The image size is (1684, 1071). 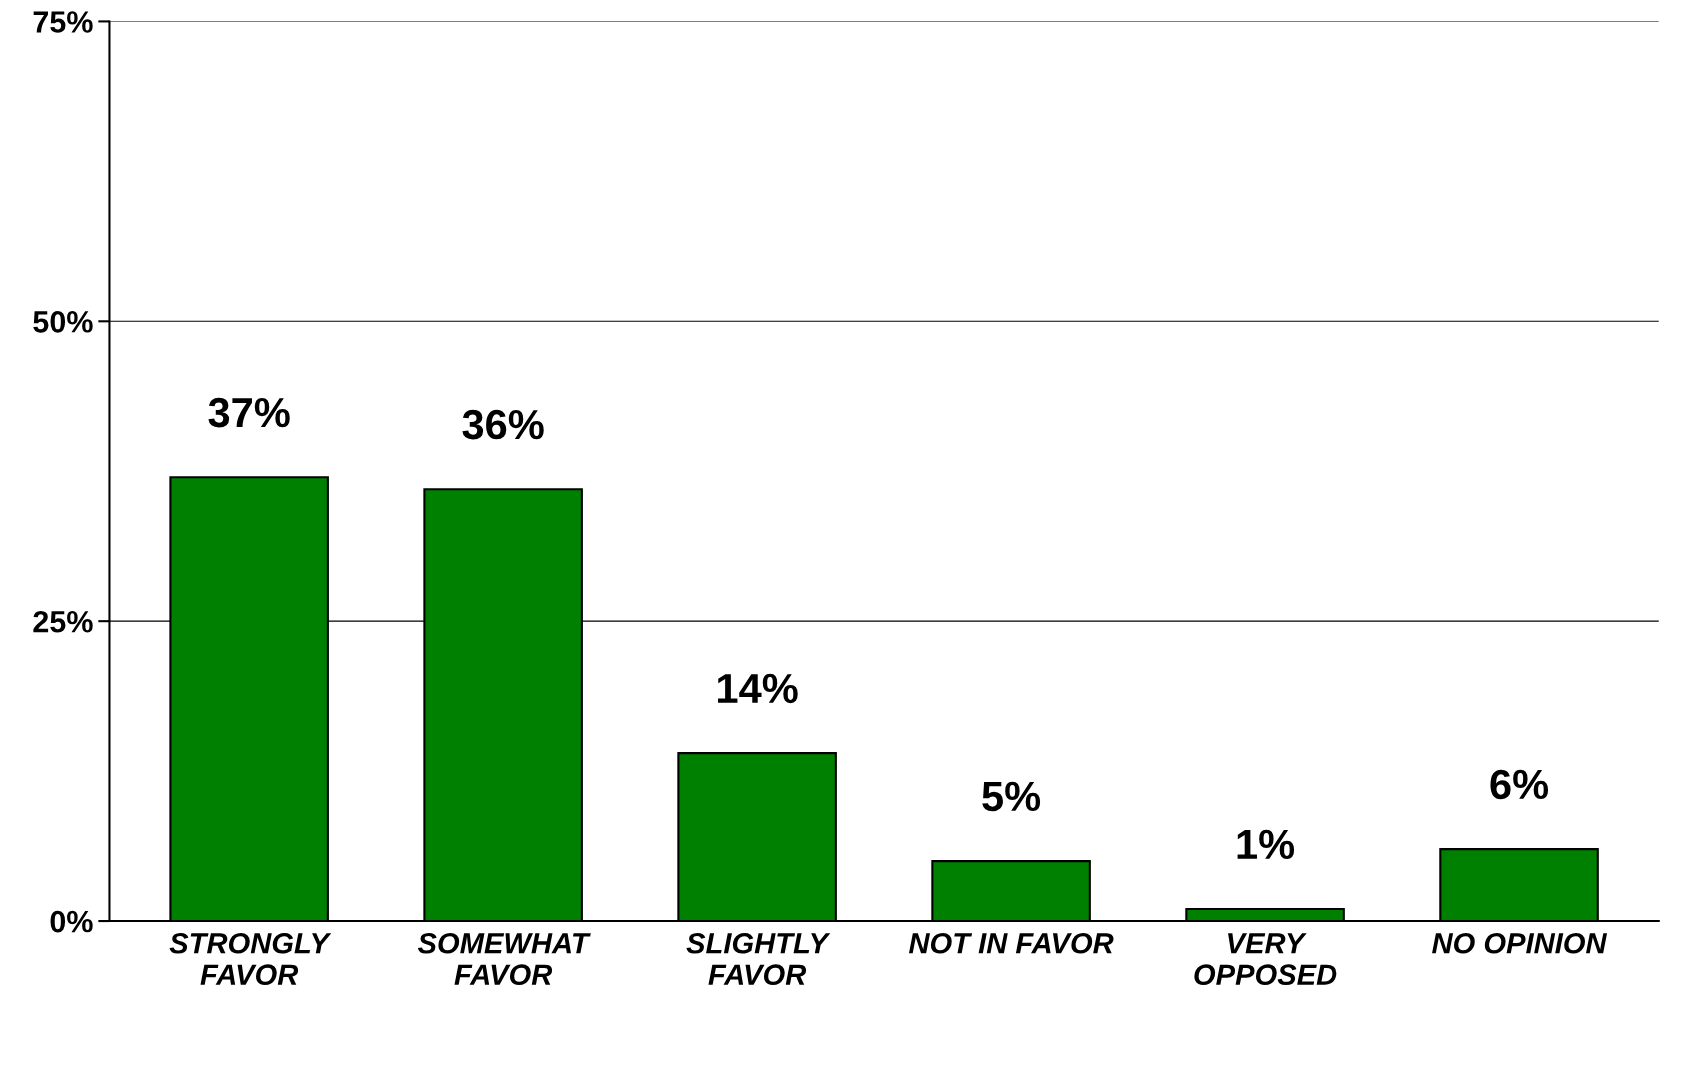 What do you see at coordinates (1011, 943) in the screenshot?
I see `x-tick-label: NOT IN FAVOR` at bounding box center [1011, 943].